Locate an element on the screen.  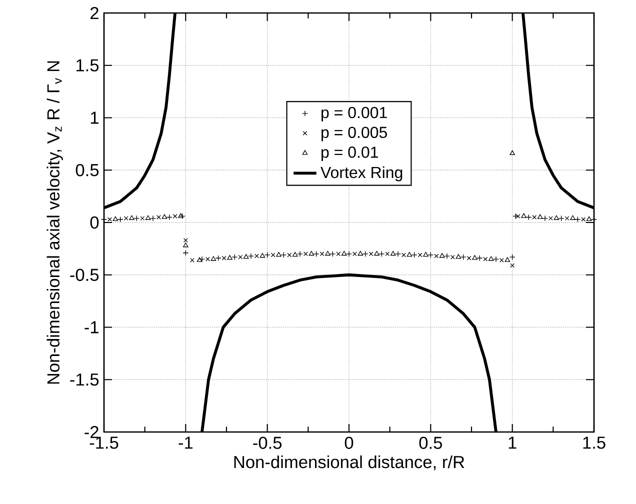
y-tick-label: -2 is located at coordinates (91, 432).